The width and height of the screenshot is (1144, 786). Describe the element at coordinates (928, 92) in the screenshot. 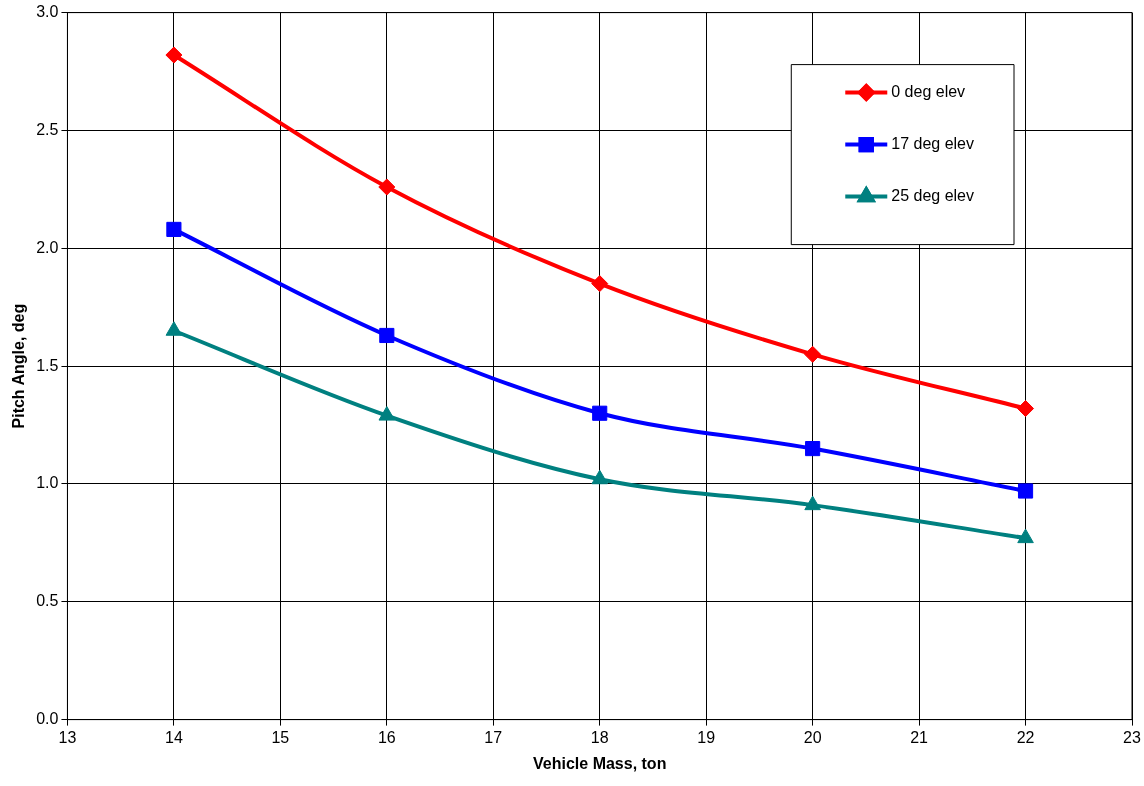

I see `legend-label: 0 deg elev` at that location.